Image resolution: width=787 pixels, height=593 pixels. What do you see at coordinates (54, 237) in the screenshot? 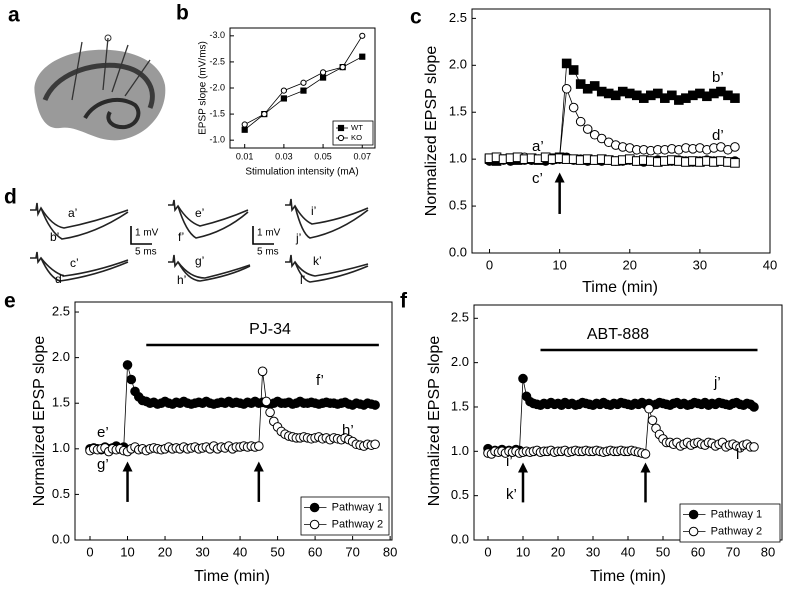
I see `trace-label: b’` at bounding box center [54, 237].